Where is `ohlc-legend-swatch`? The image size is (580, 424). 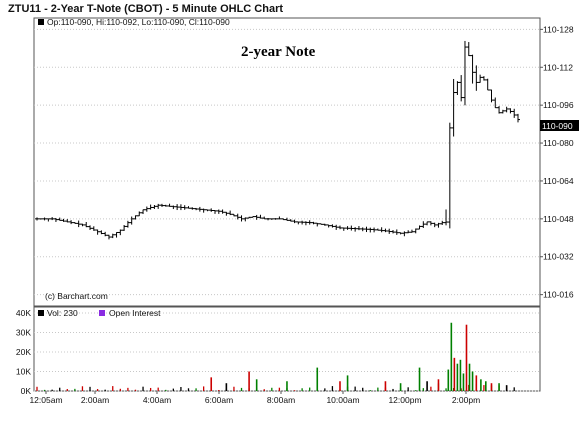 ohlc-legend-swatch is located at coordinates (41, 22).